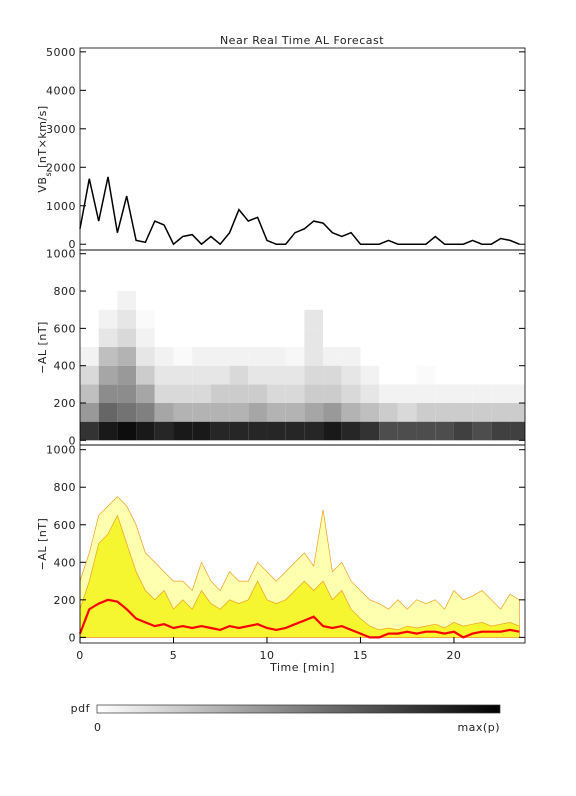 This screenshot has width=576, height=796. What do you see at coordinates (81, 708) in the screenshot?
I see `colorbar-label: pdf` at bounding box center [81, 708].